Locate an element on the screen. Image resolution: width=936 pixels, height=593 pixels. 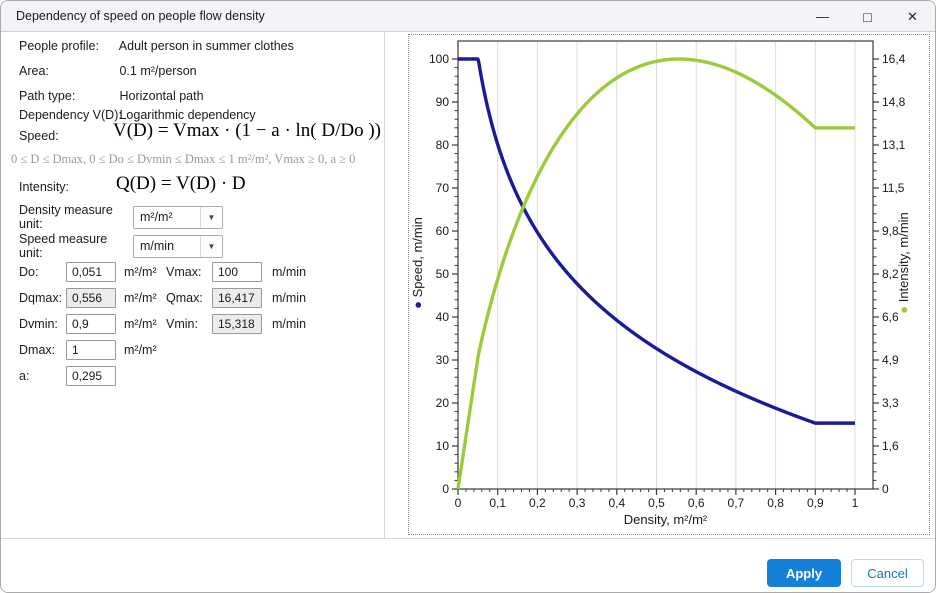
left-axis-tick-label: 10 is located at coordinates (443, 446).